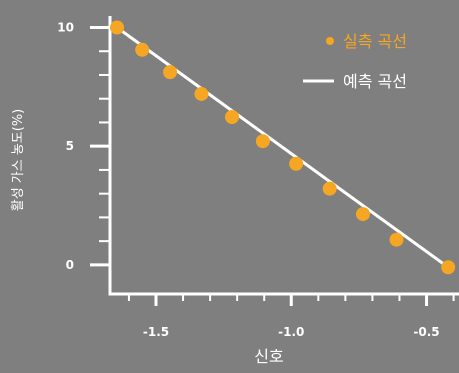 This screenshot has height=373, width=459. I want to click on y-tick-label: 10, so click(65, 27).